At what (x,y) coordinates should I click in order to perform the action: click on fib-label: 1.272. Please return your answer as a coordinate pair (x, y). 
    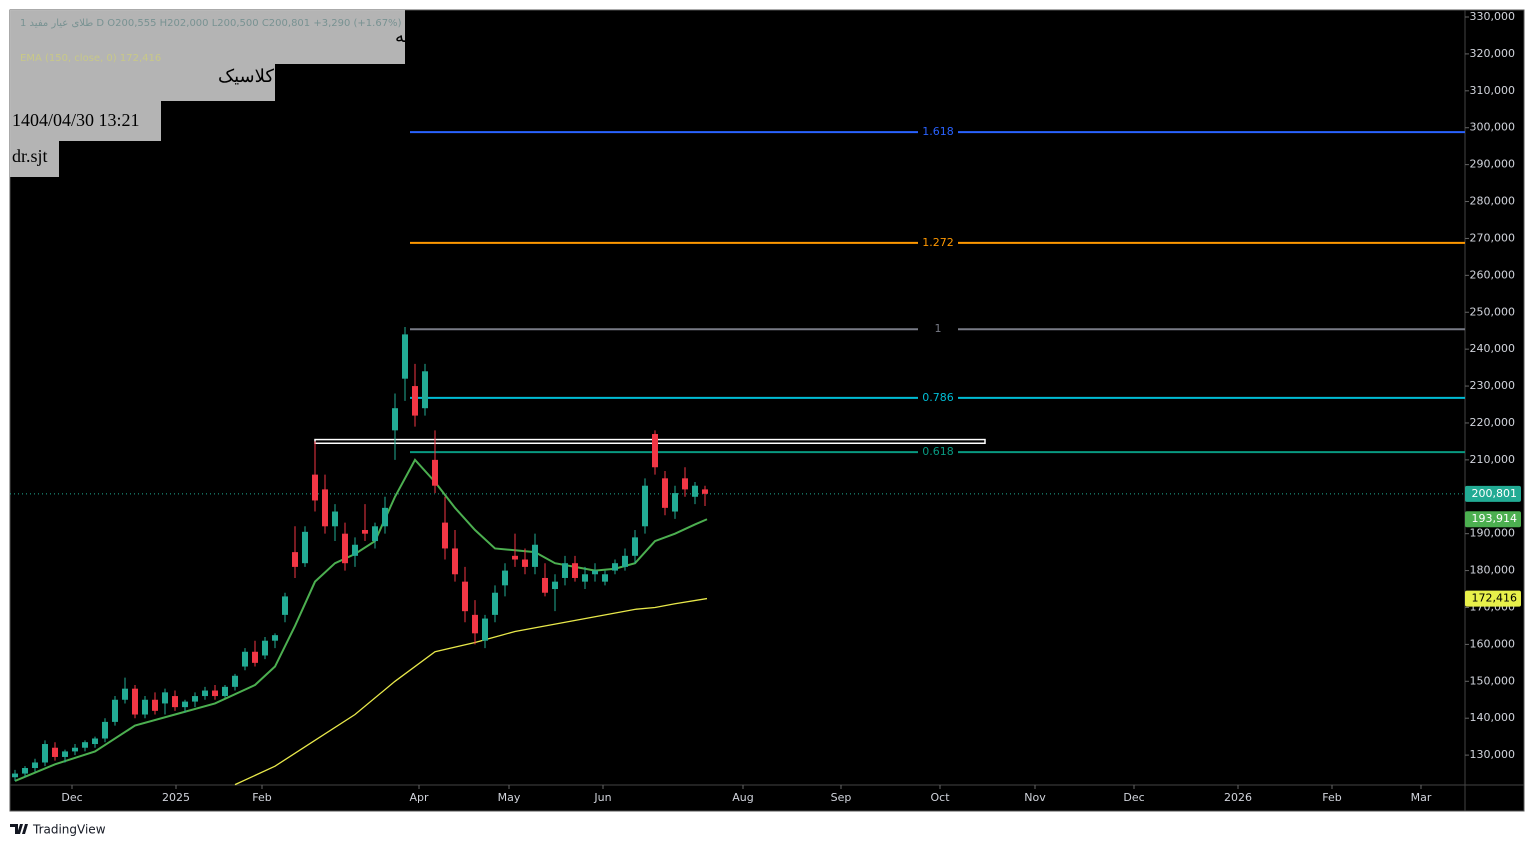
    Looking at the image, I should click on (938, 242).